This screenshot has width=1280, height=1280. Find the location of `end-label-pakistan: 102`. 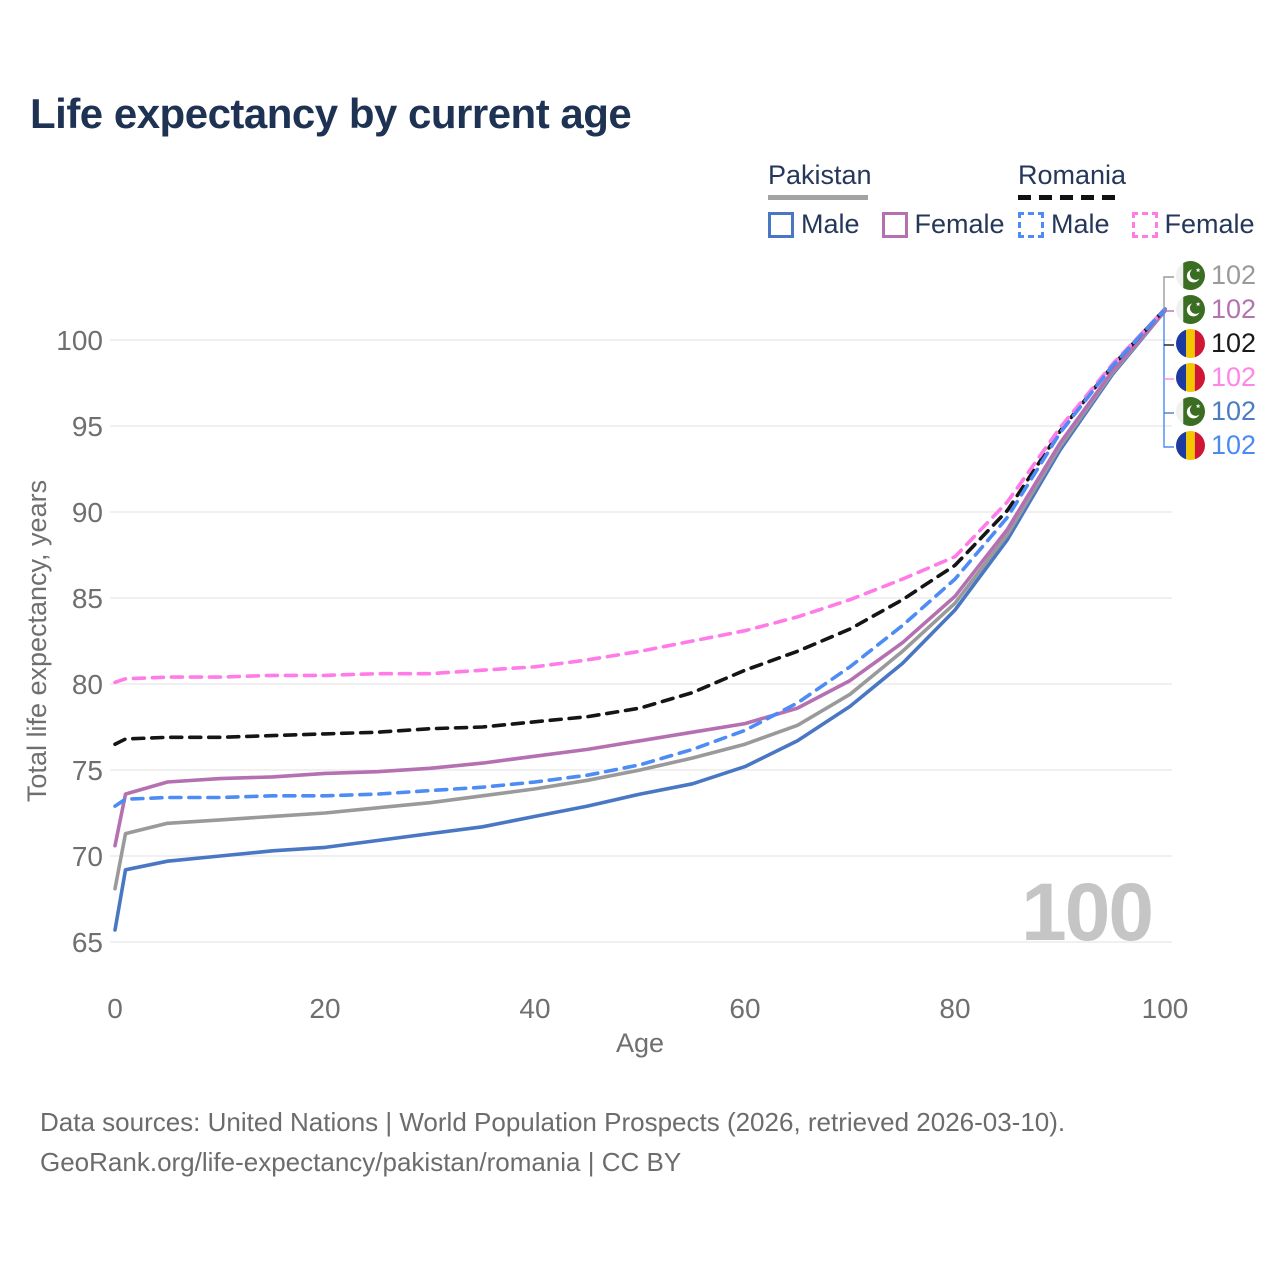

end-label-pakistan: 102 is located at coordinates (1216, 275).